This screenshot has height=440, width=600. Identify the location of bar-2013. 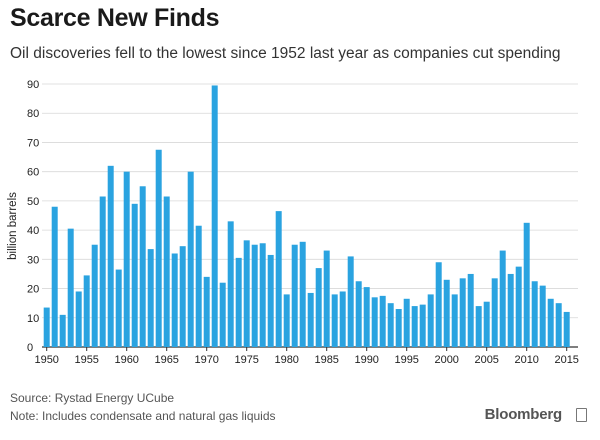
(550, 322).